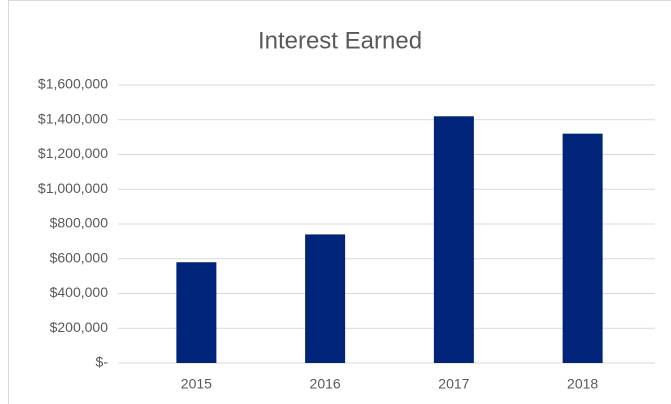  Describe the element at coordinates (582, 384) in the screenshot. I see `x-tick-label: 2018` at that location.